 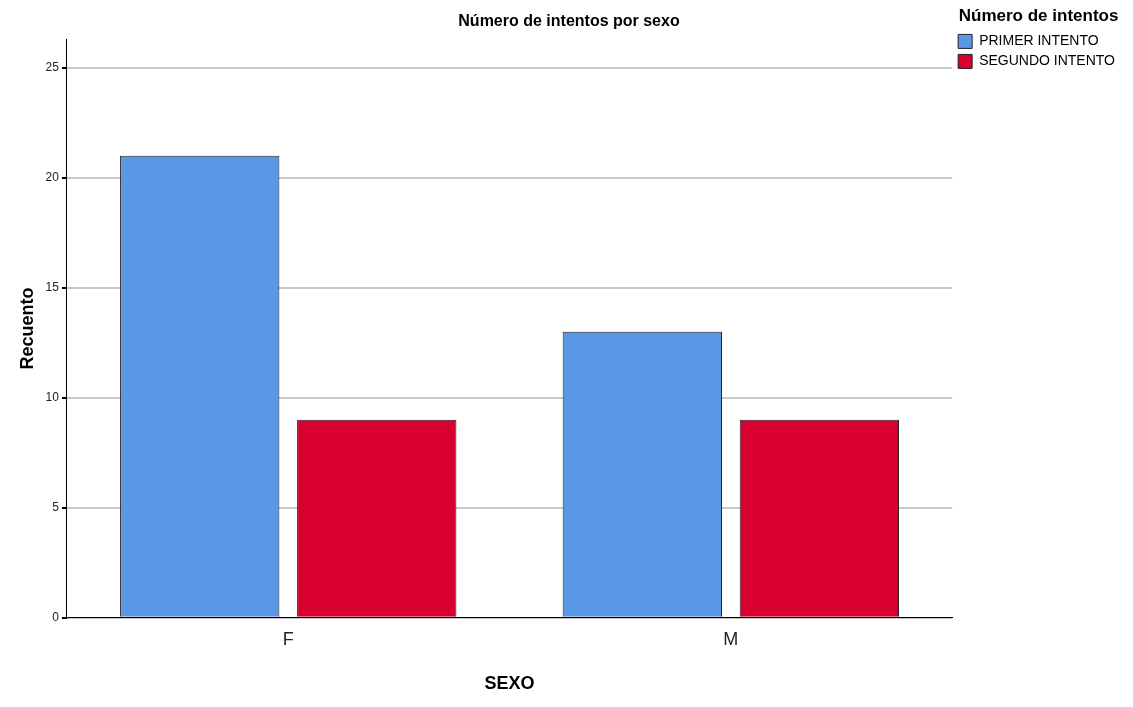 What do you see at coordinates (288, 638) in the screenshot?
I see `x-tick-label: F` at bounding box center [288, 638].